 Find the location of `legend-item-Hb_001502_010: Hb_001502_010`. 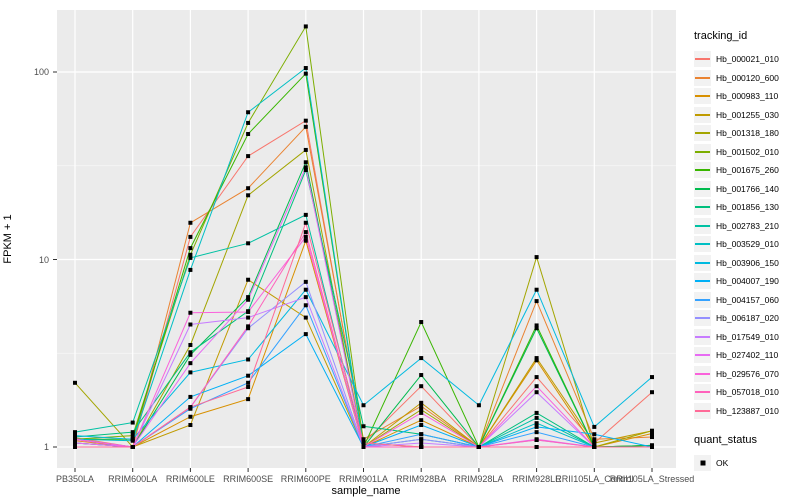

legend-item-Hb_001502_010: Hb_001502_010 is located at coordinates (746, 152).